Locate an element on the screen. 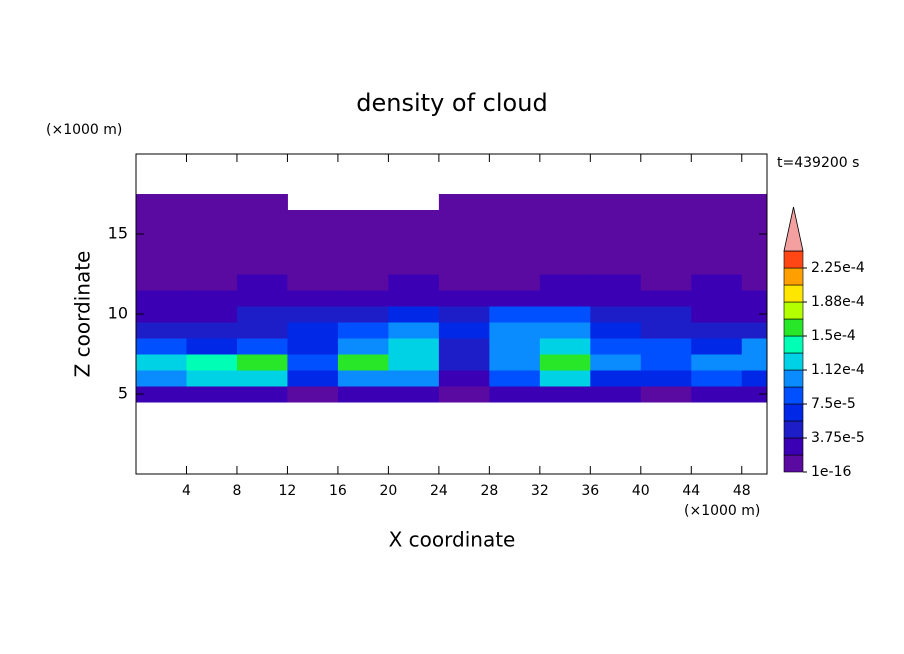 This screenshot has width=904, height=654. colorbar-tick-label: 1.5e-4 is located at coordinates (833, 336).